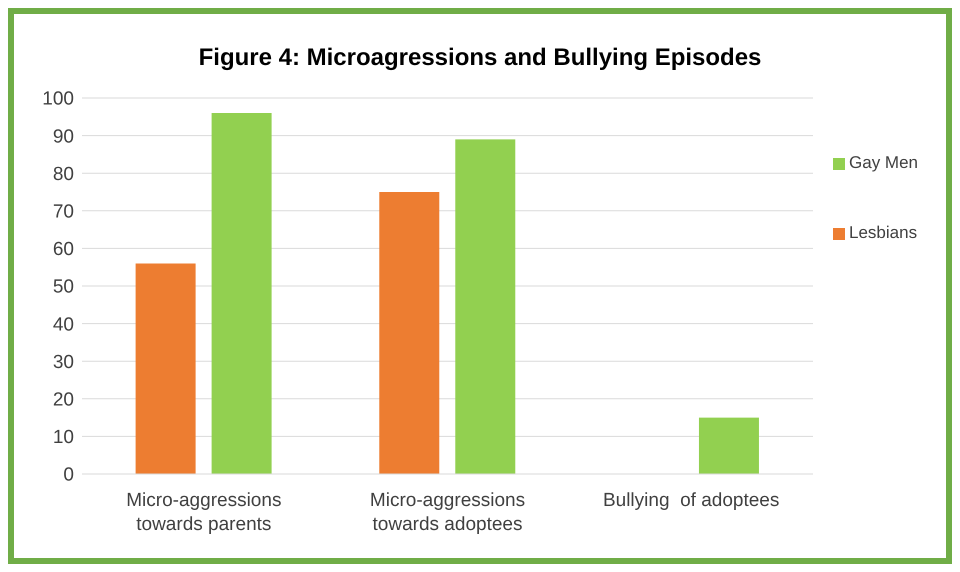  What do you see at coordinates (691, 500) in the screenshot?
I see `x-tick-label: Bullying of adoptees` at bounding box center [691, 500].